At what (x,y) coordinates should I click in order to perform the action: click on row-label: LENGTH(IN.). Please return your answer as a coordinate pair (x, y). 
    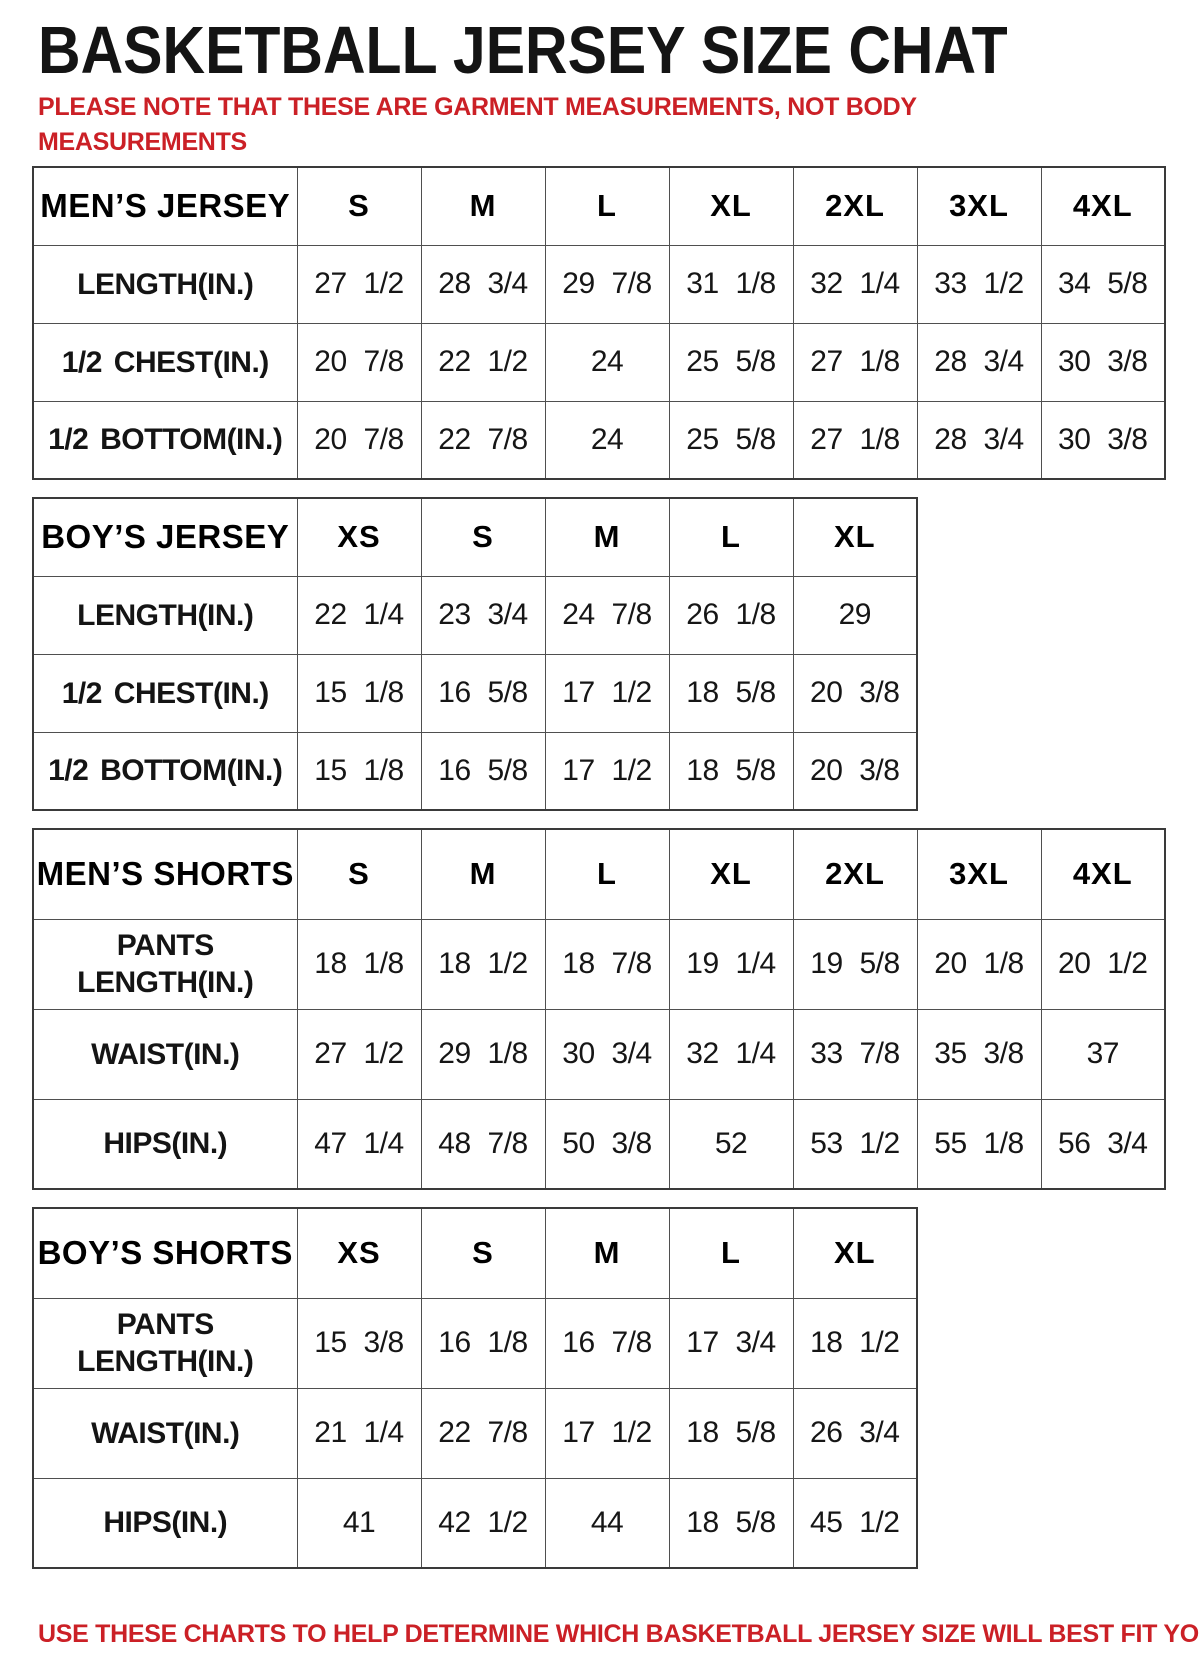
    Looking at the image, I should click on (165, 615).